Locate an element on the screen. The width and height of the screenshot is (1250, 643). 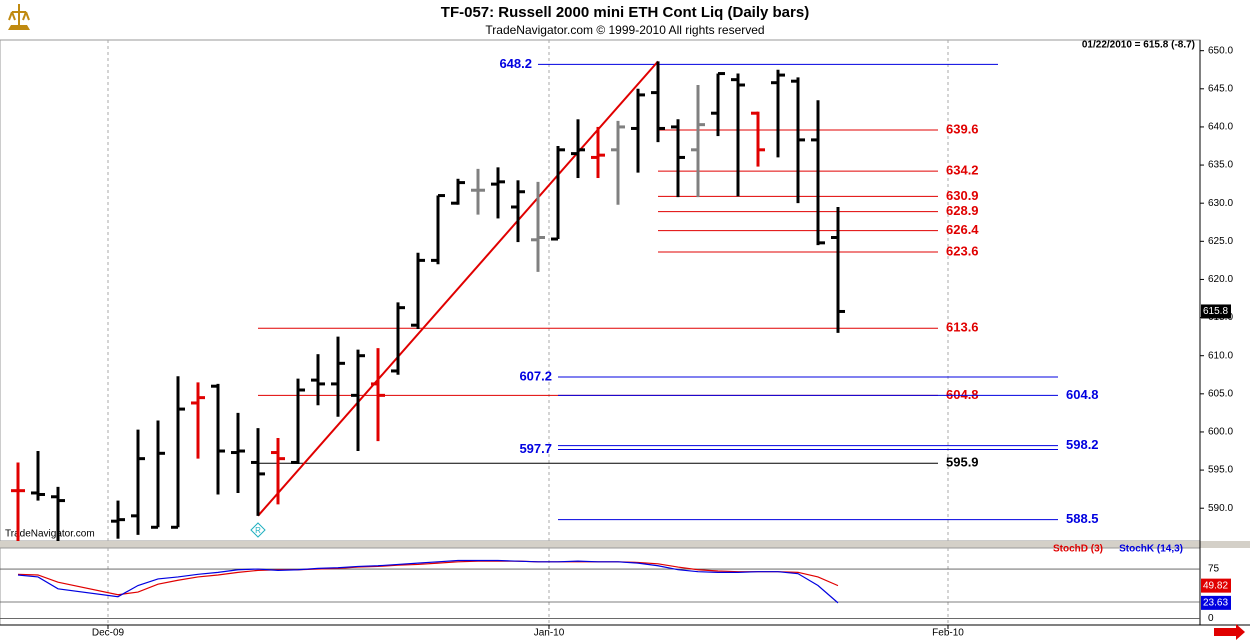
level-label: 639.6 is located at coordinates (962, 128).